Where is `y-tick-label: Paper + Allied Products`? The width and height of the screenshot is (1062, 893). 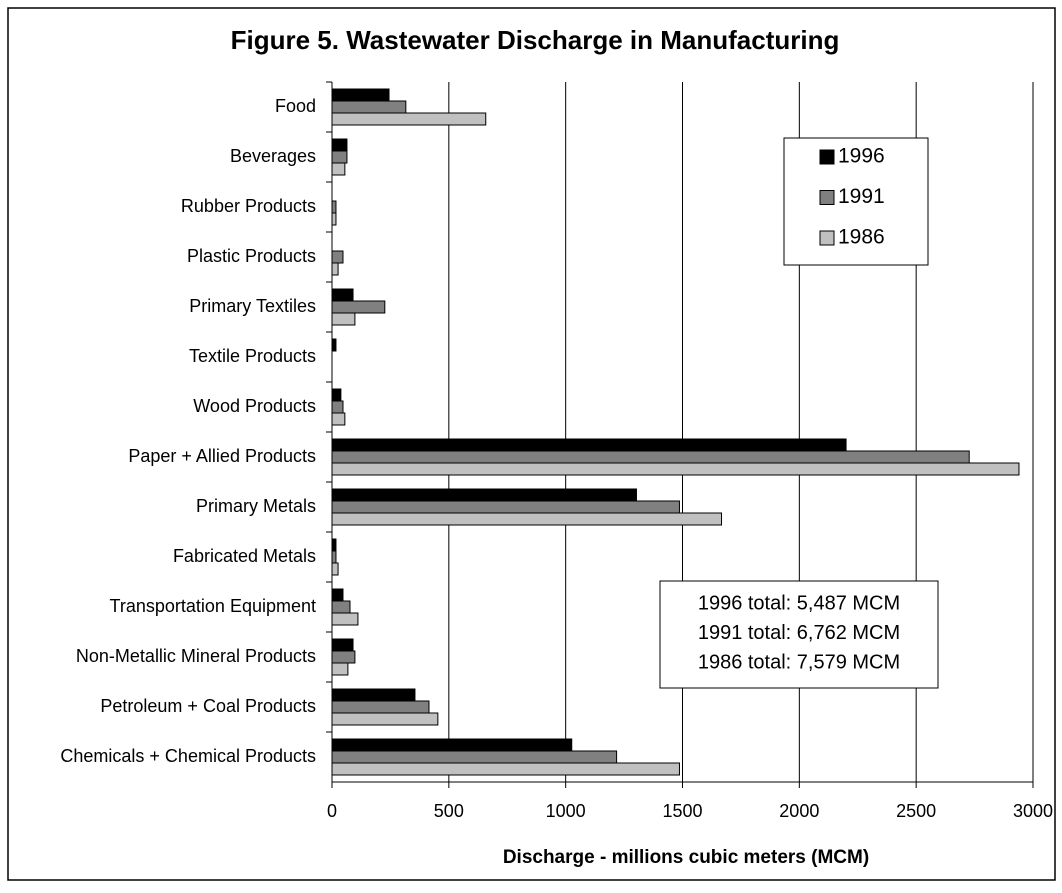
y-tick-label: Paper + Allied Products is located at coordinates (222, 456).